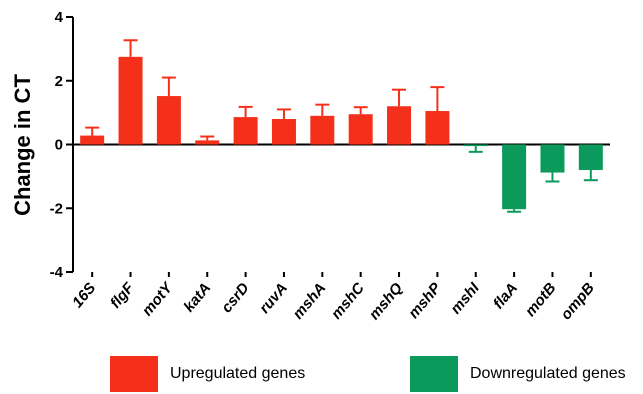 The width and height of the screenshot is (643, 394). Describe the element at coordinates (552, 158) in the screenshot. I see `bar-motb` at that location.